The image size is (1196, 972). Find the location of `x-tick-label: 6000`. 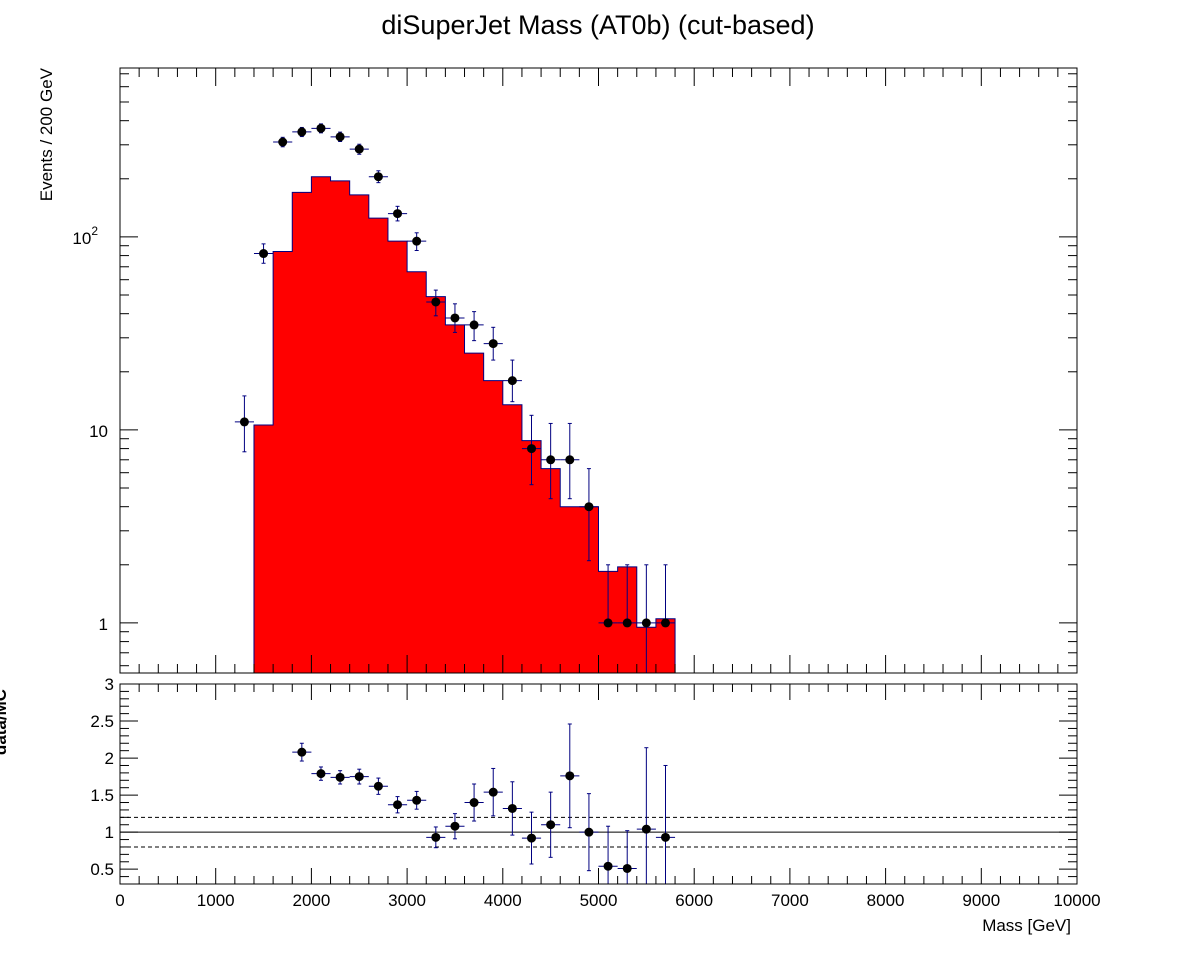

x-tick-label: 6000 is located at coordinates (694, 900).